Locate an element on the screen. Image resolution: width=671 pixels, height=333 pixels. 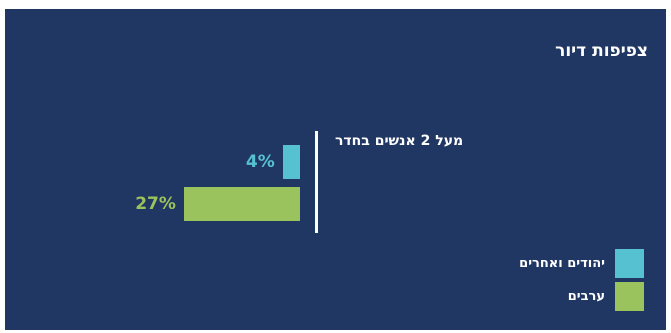
legend-label-jews-and-others: יהודים ואחרים is located at coordinates (562, 263).